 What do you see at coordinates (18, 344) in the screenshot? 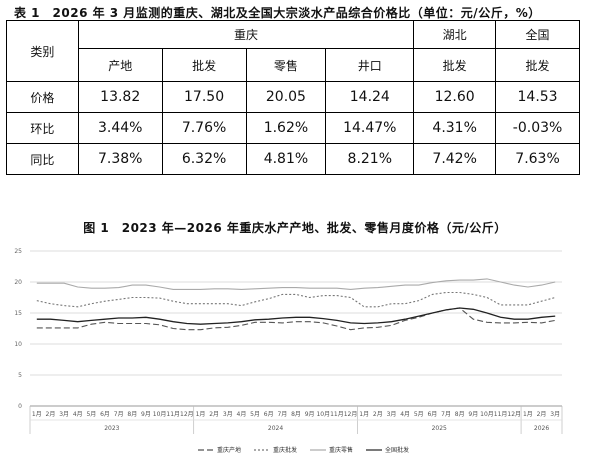
I see `y-tick-label: 10` at bounding box center [18, 344].